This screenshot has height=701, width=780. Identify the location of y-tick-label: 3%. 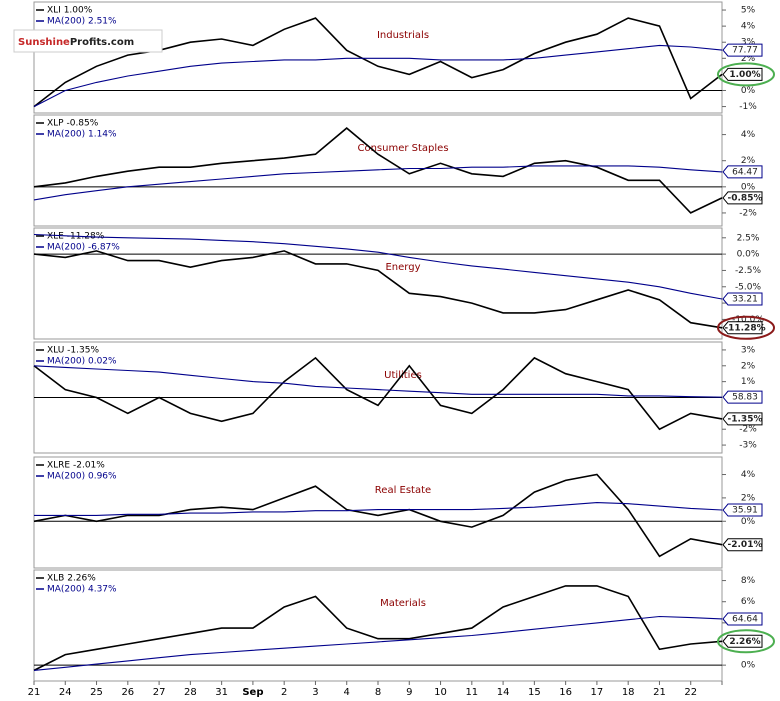
(748, 43).